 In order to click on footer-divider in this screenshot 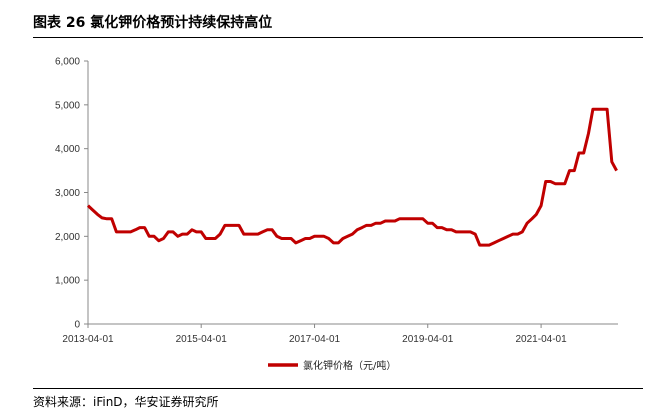, I will do `click(338, 388)`.